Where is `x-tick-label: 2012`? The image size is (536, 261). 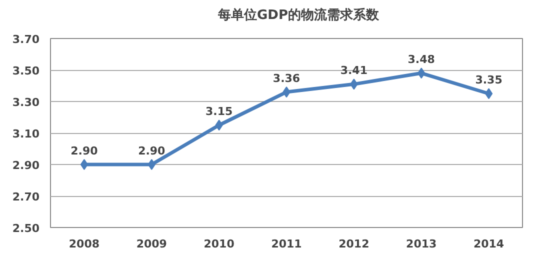
x-tick-label: 2012 is located at coordinates (354, 244).